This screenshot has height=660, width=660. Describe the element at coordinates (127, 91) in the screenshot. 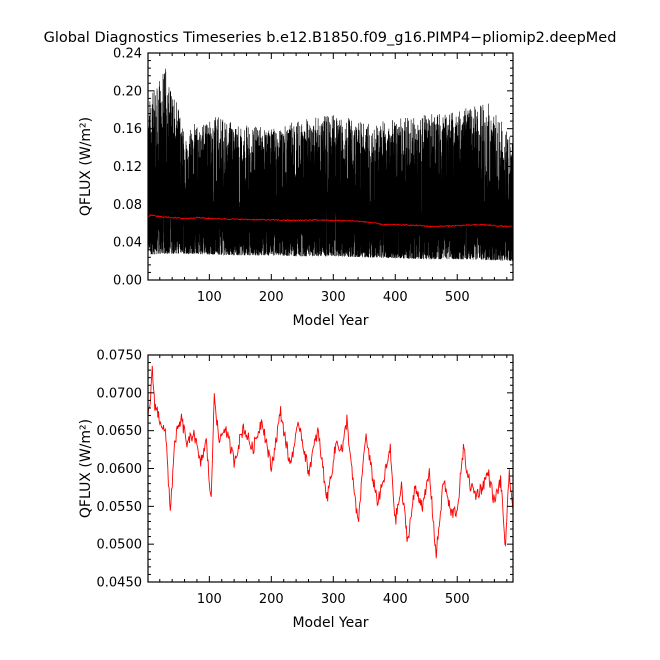

I see `top-panel-y-tick-label: 0.20` at that location.